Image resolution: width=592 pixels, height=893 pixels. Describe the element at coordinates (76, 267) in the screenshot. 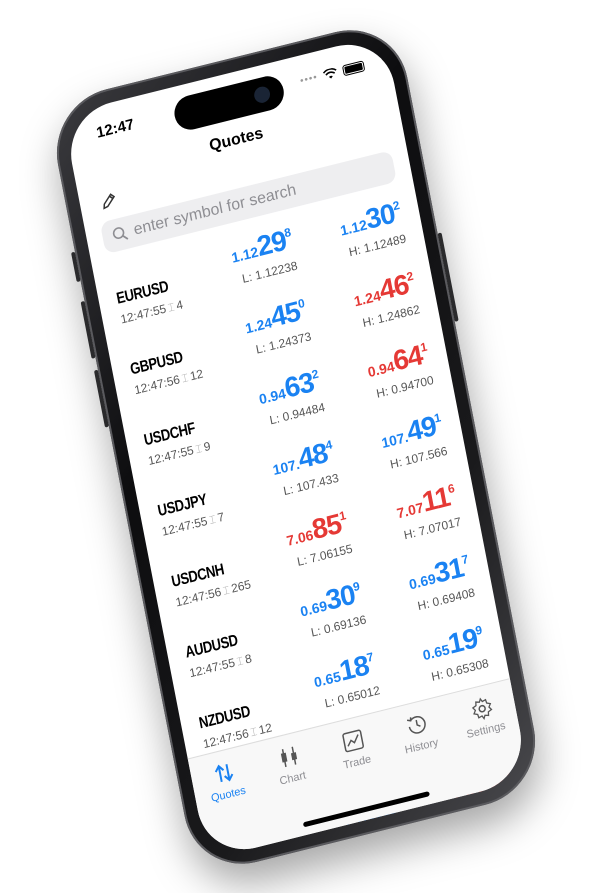

I see `mute-switch` at that location.